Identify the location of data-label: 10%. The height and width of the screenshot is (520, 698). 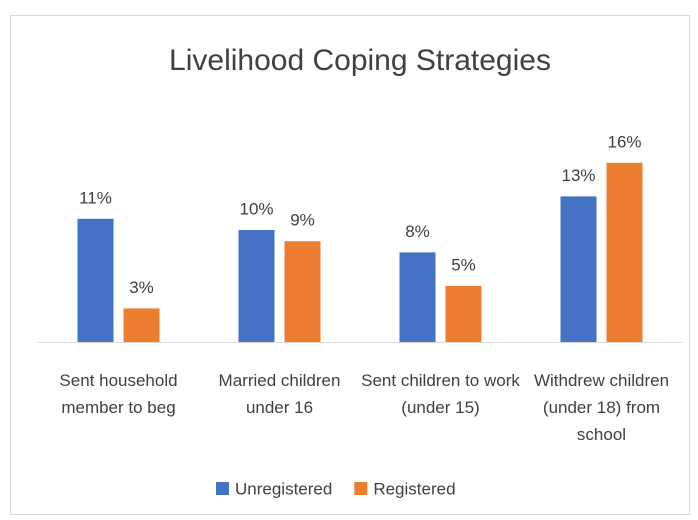
(256, 208).